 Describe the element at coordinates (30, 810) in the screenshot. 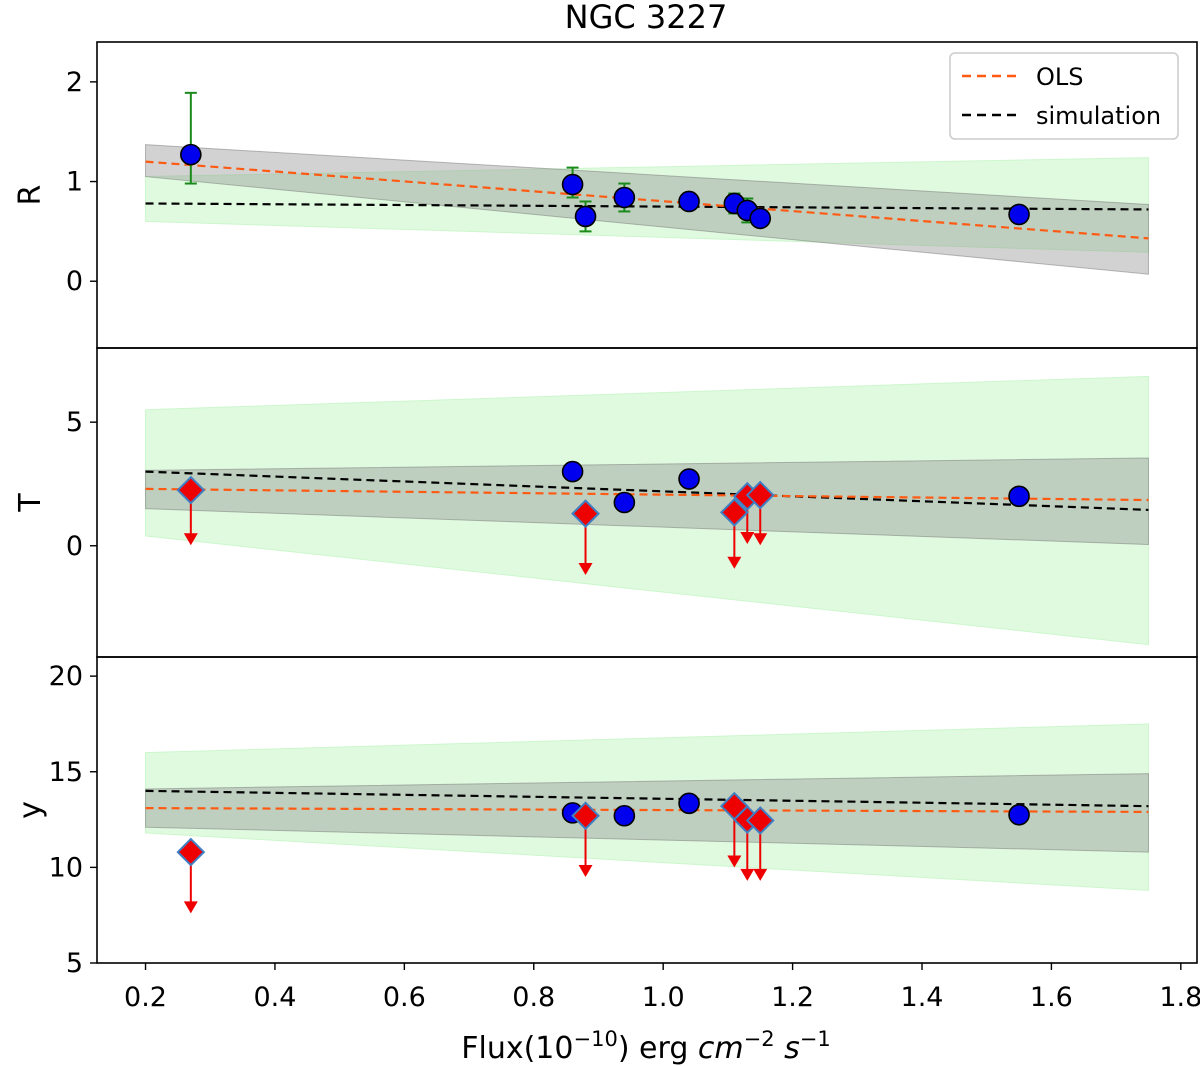

I see `y-axis-label: y` at that location.